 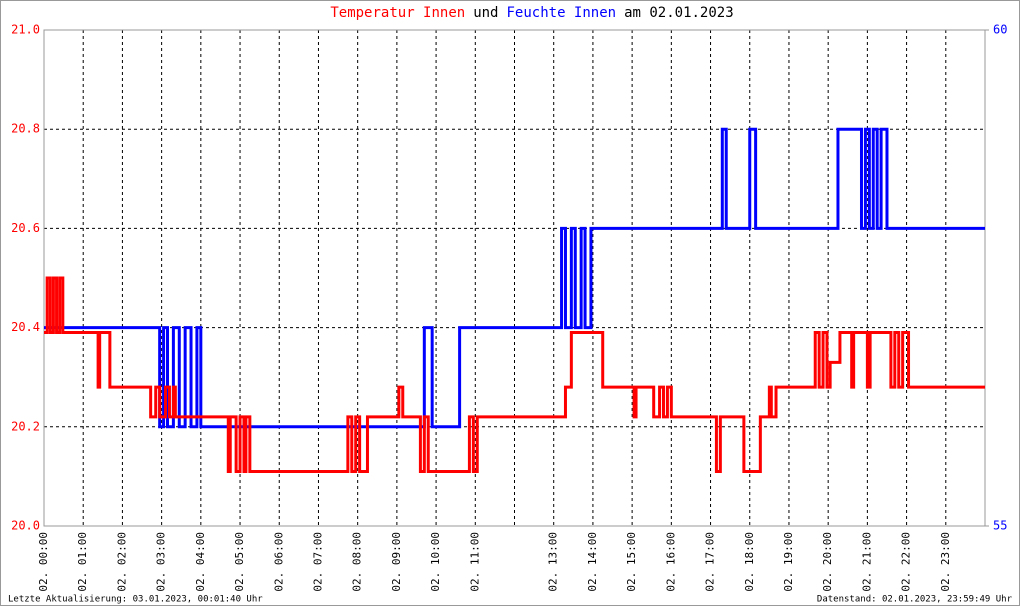 What do you see at coordinates (278, 562) in the screenshot?
I see `x-tick-label: 02. 06:00` at bounding box center [278, 562].